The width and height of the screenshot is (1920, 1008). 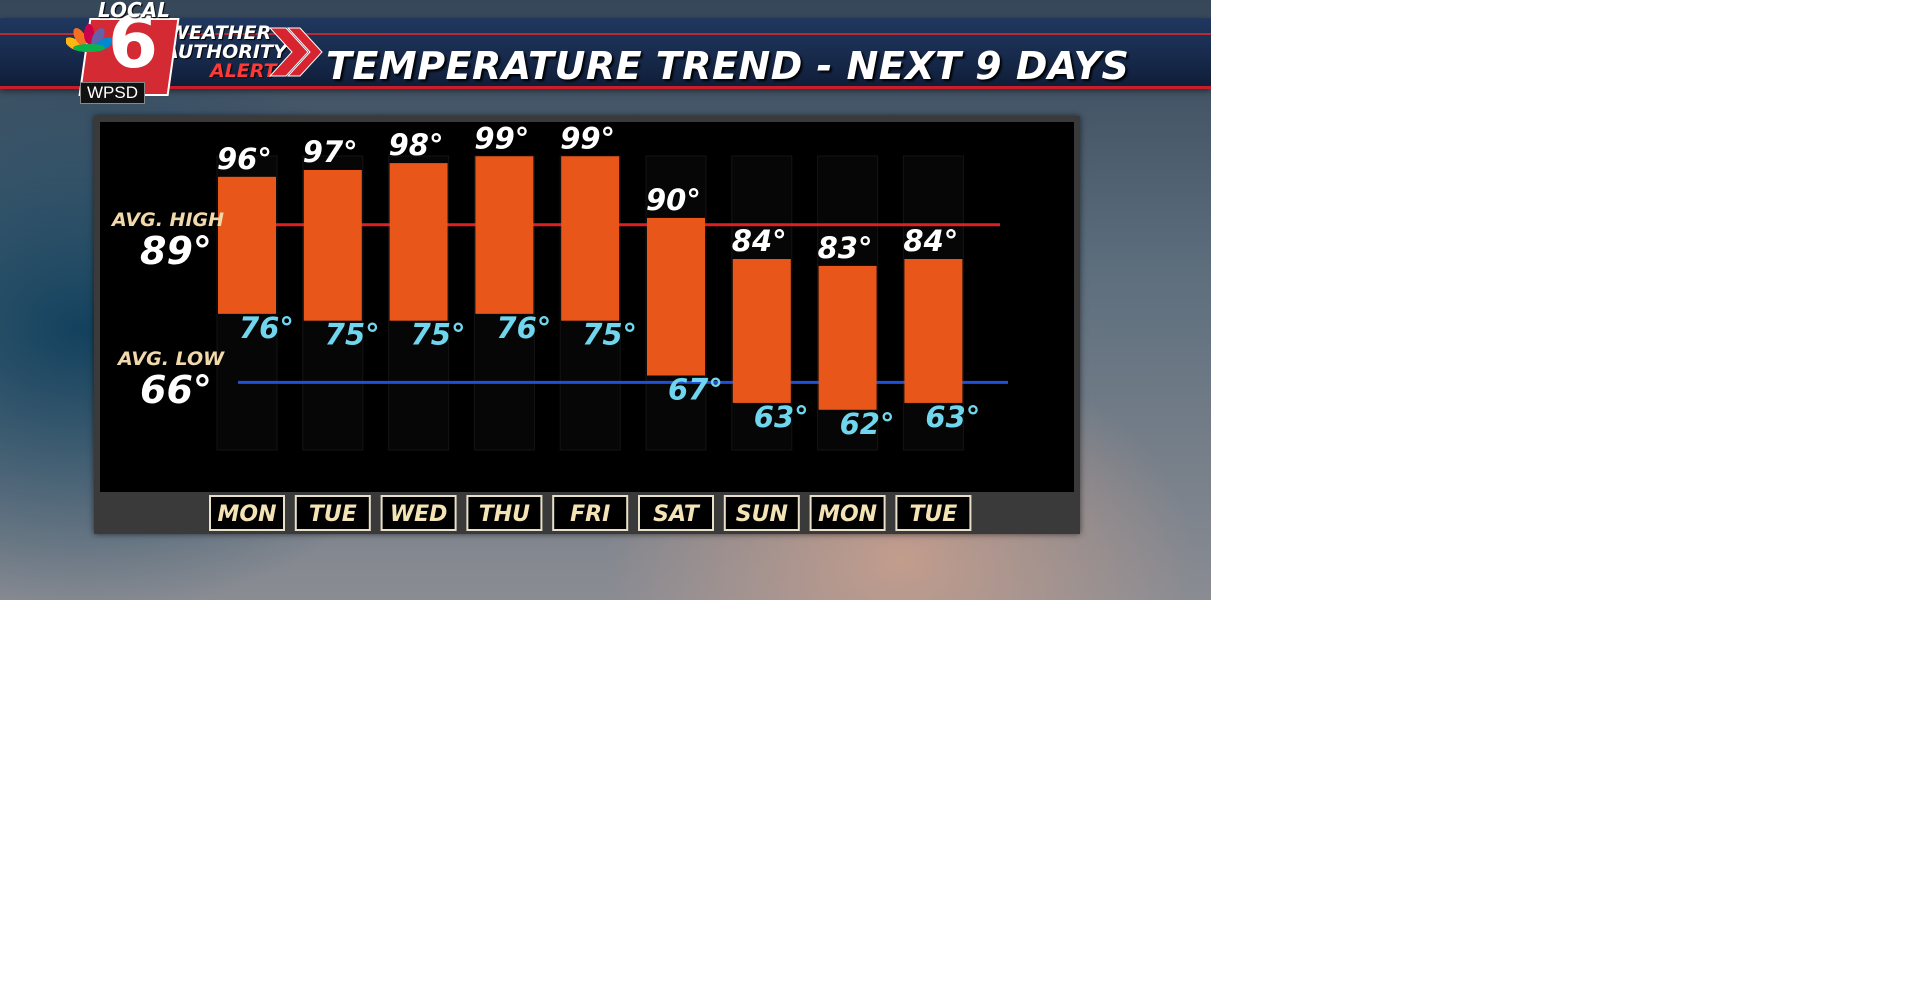 I want to click on high-temp-label-4: 99°, so click(x=587, y=138).